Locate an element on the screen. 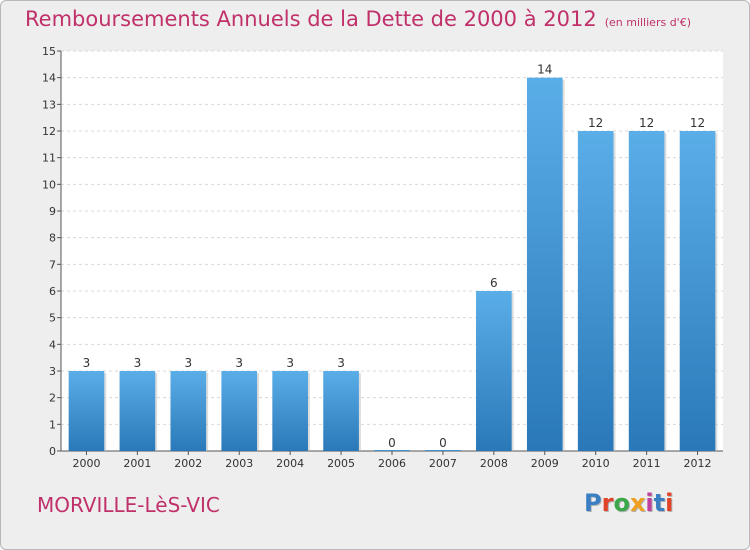 The width and height of the screenshot is (750, 550). y-tick-label: 10 is located at coordinates (49, 184).